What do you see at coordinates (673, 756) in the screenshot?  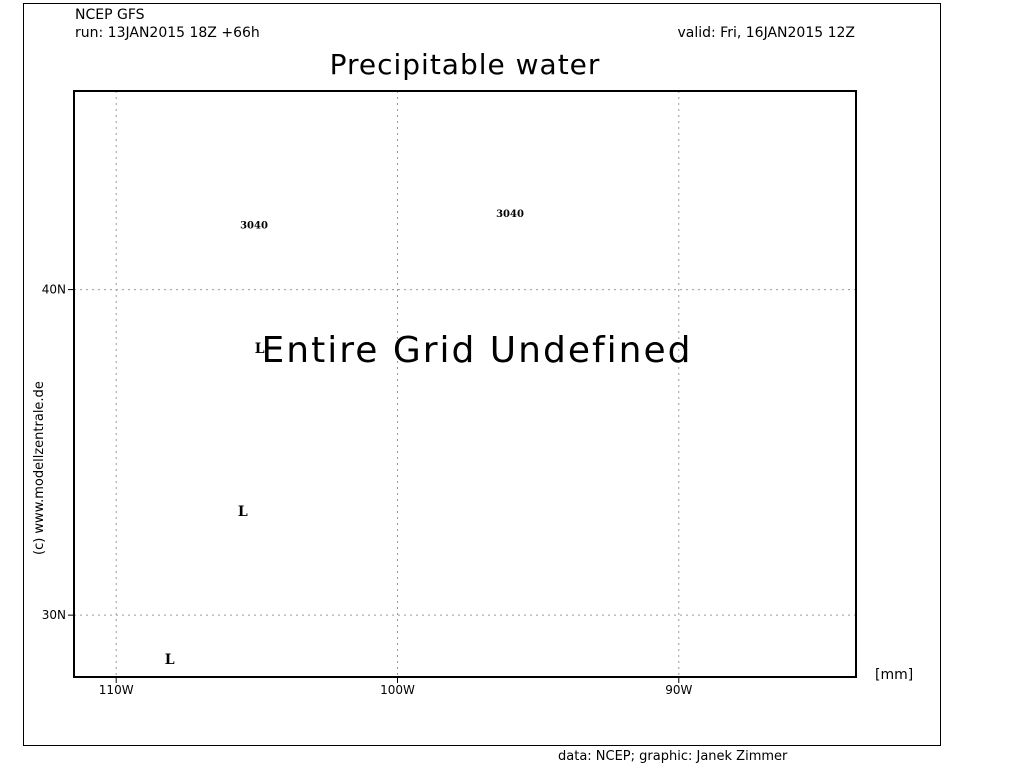 I see `footer-credit: data: NCEP; graphic: Janek Zimmer` at bounding box center [673, 756].